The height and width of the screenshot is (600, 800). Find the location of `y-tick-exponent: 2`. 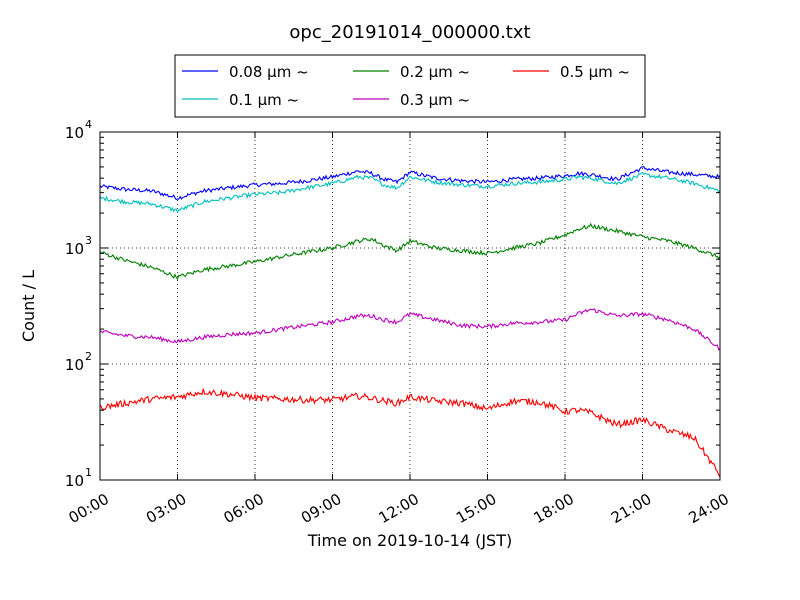

y-tick-exponent: 2 is located at coordinates (88, 356).